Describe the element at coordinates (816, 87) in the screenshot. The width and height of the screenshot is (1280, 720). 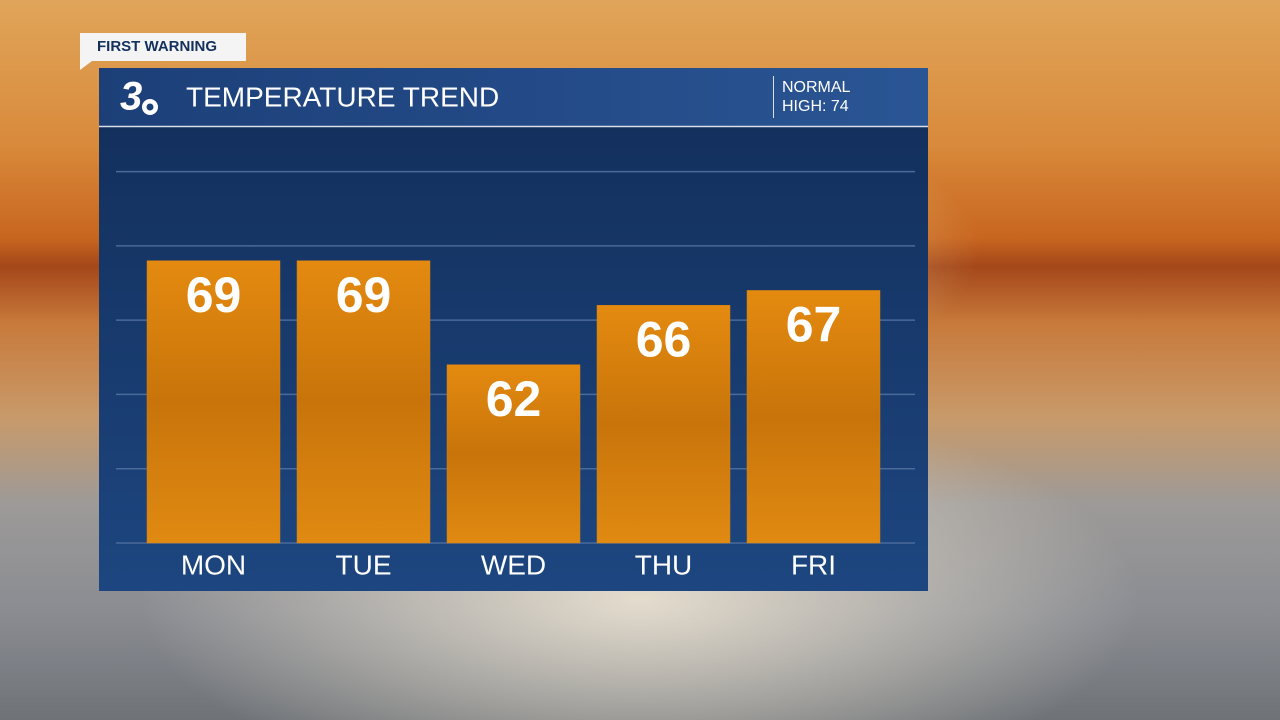
I see `normal-label: NORMAL` at that location.